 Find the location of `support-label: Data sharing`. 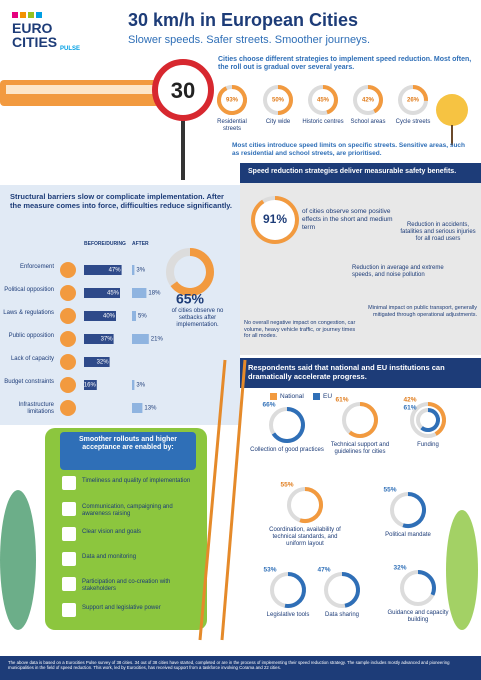

support-label: Data sharing is located at coordinates (342, 615).